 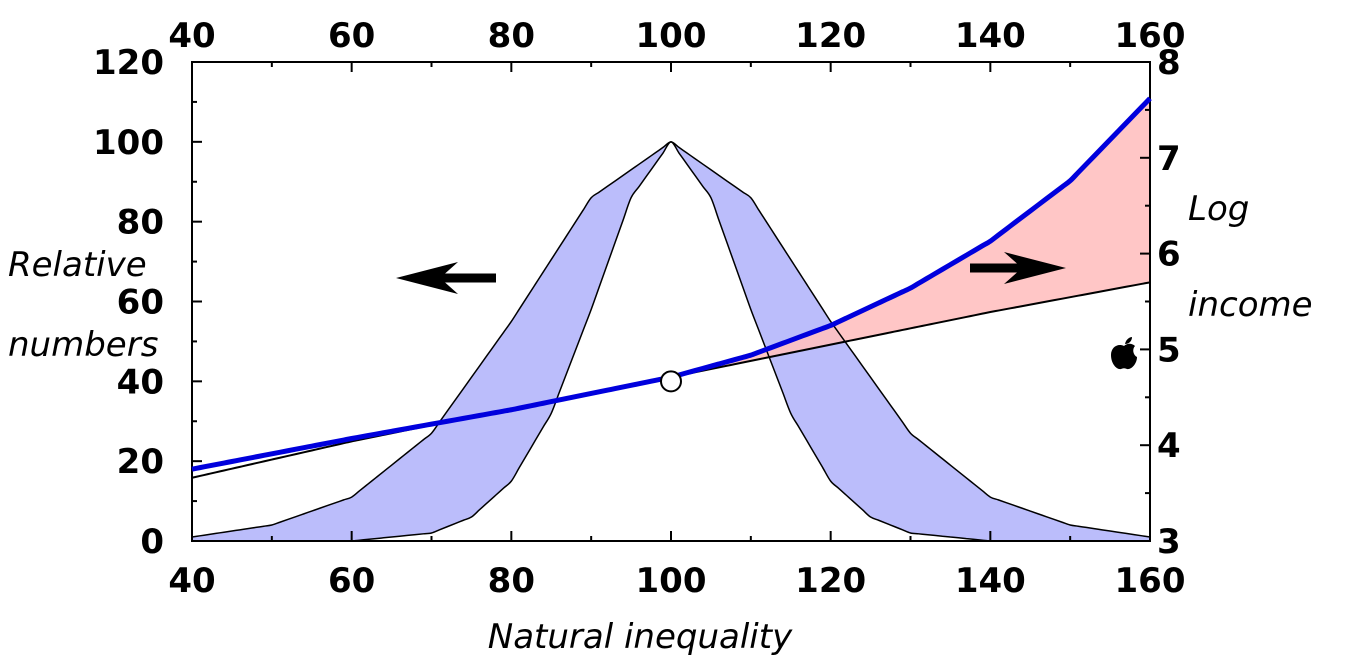 I want to click on income-gap-area, so click(x=910, y=238).